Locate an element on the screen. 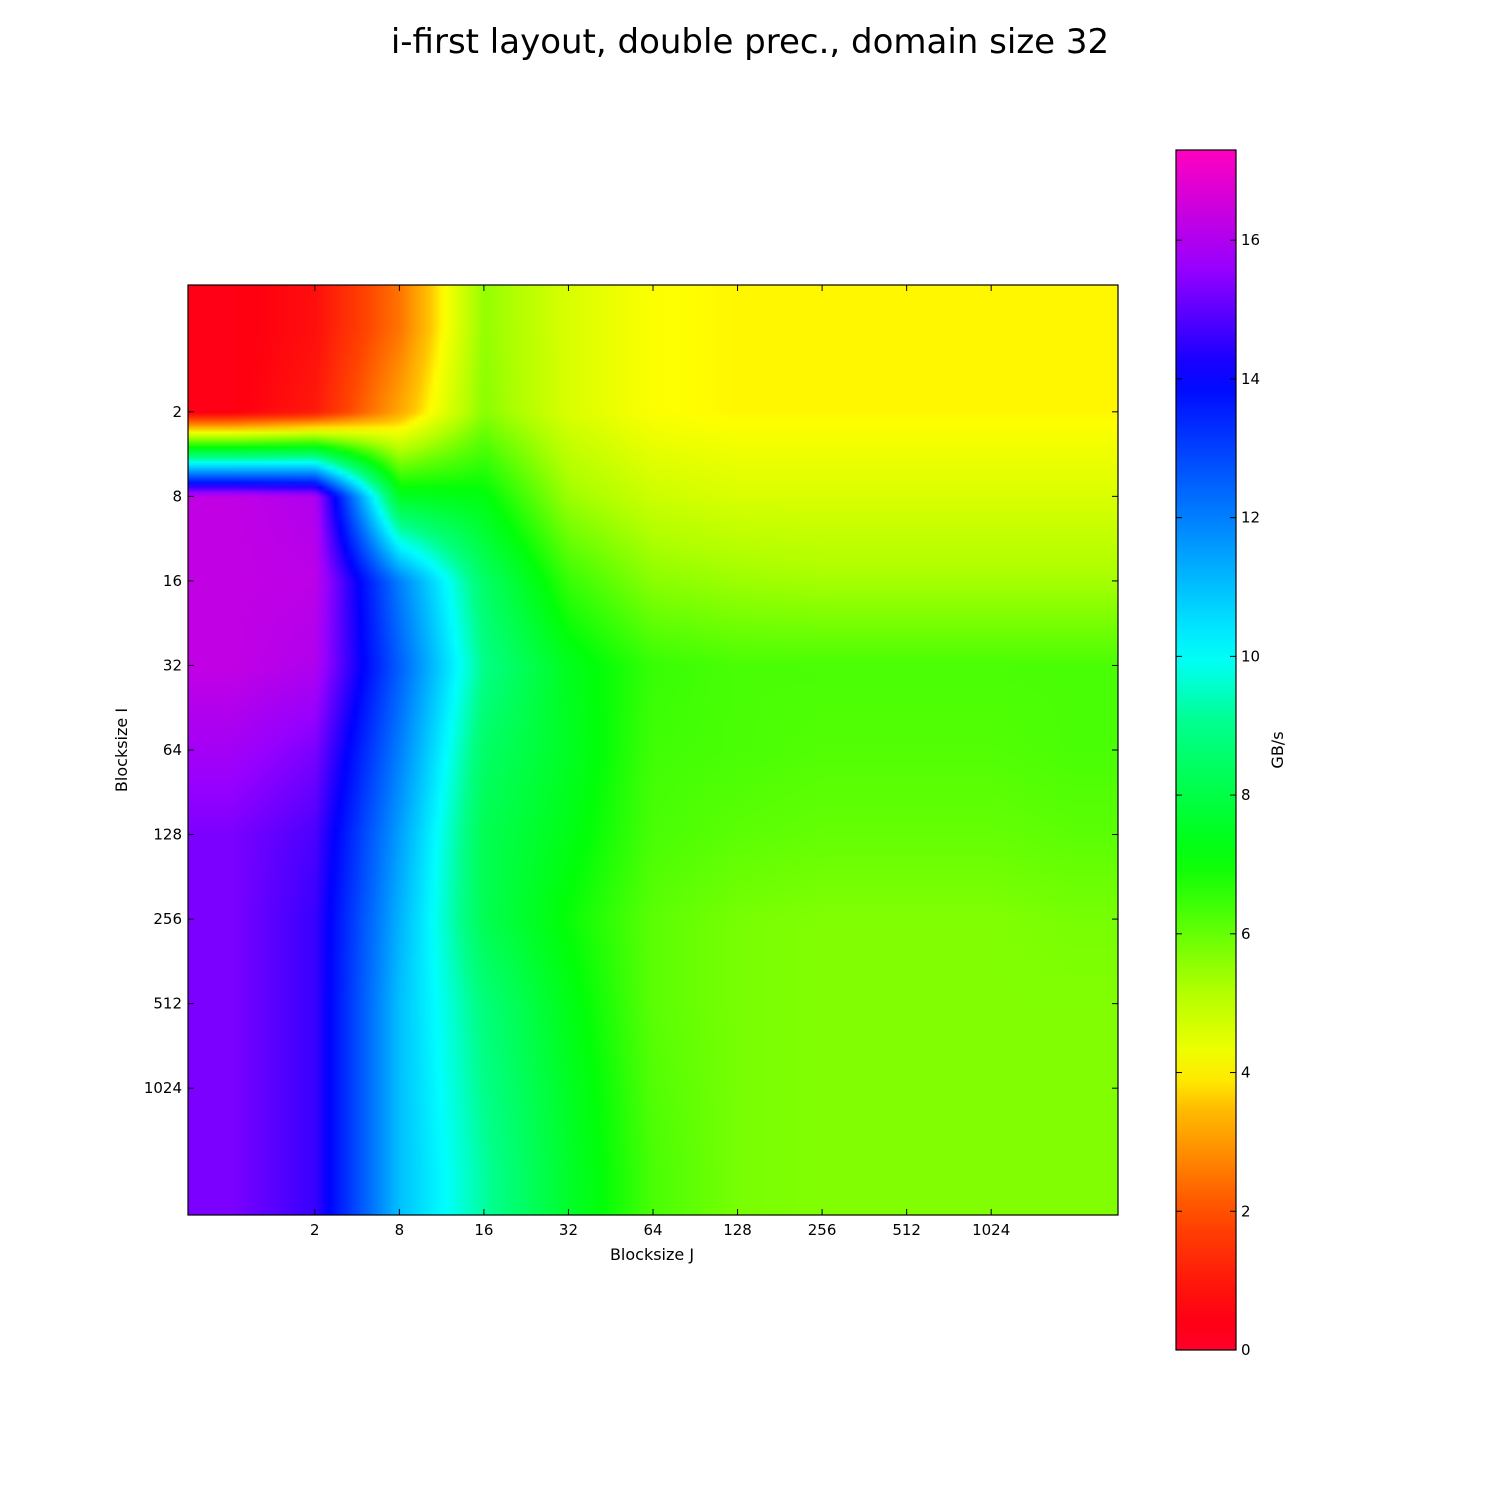  x-tick-label: 2 is located at coordinates (315, 1230).